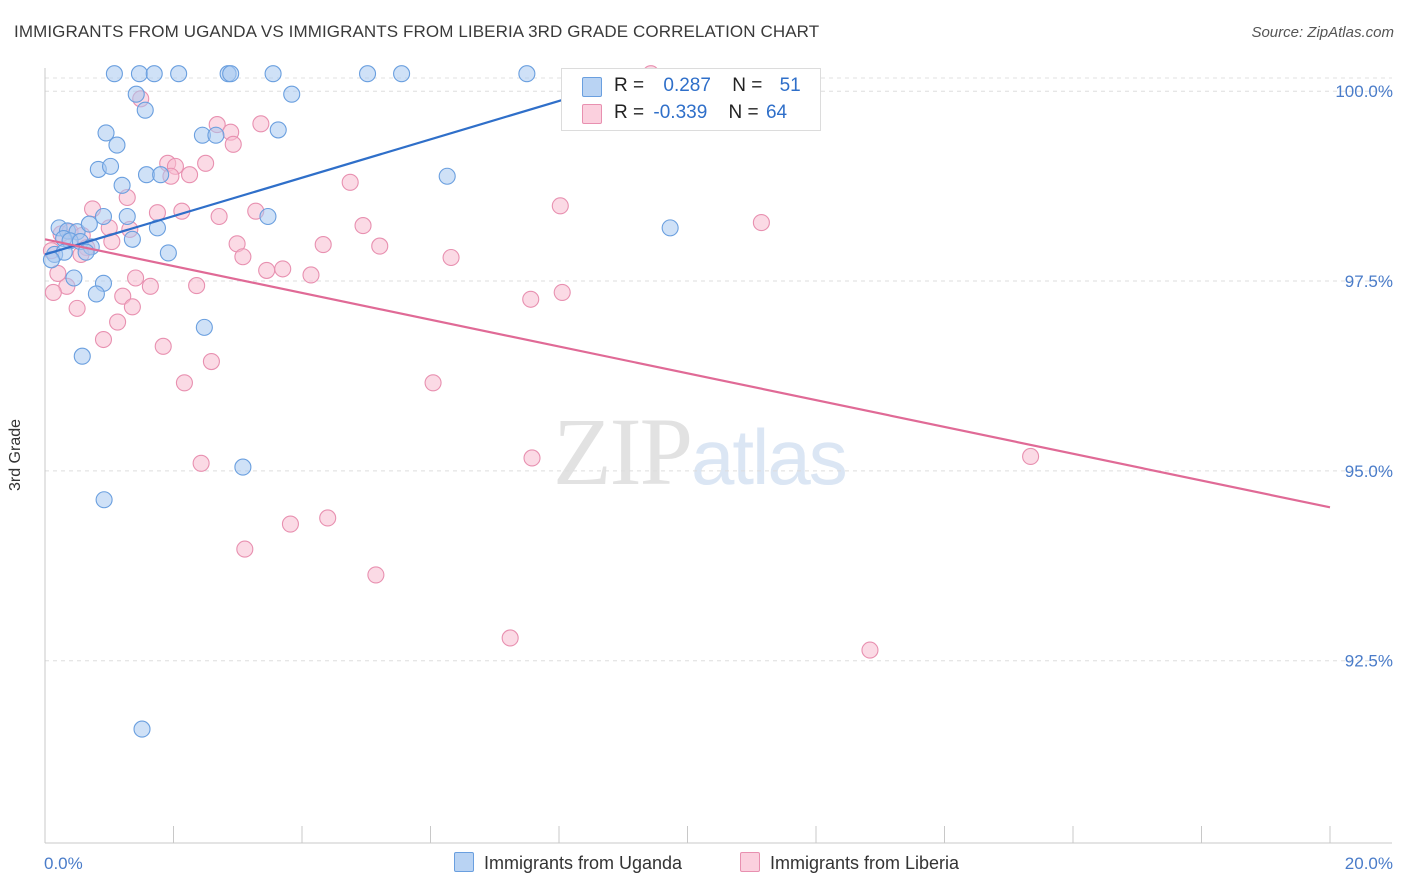  What do you see at coordinates (1369, 471) in the screenshot?
I see `y-tick-label: 95.0%` at bounding box center [1369, 471].